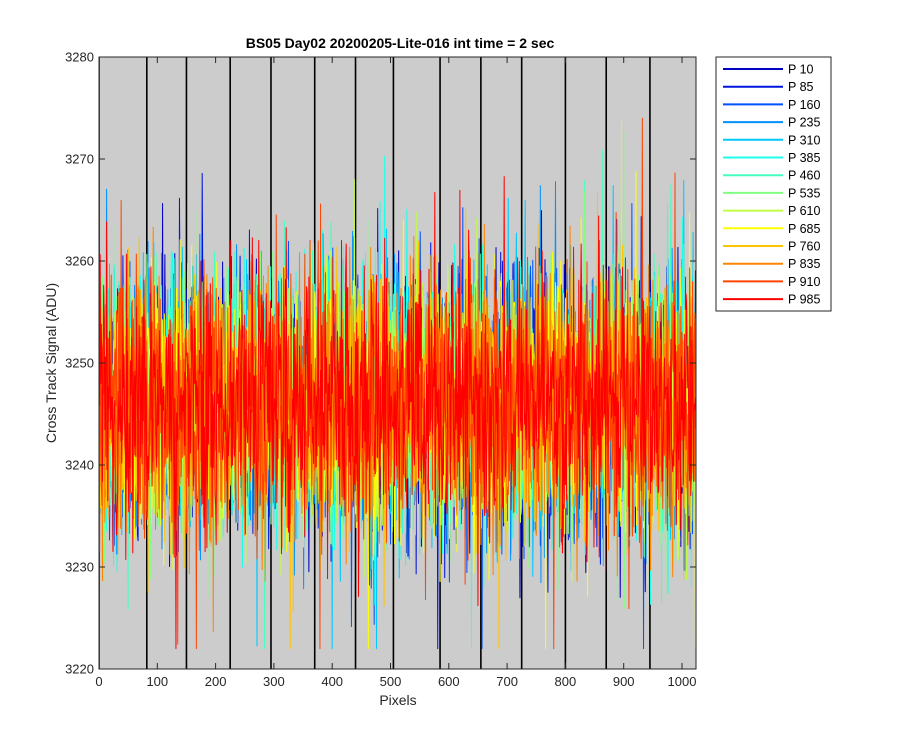 The width and height of the screenshot is (900, 750). I want to click on legend-entry: P 160, so click(804, 105).